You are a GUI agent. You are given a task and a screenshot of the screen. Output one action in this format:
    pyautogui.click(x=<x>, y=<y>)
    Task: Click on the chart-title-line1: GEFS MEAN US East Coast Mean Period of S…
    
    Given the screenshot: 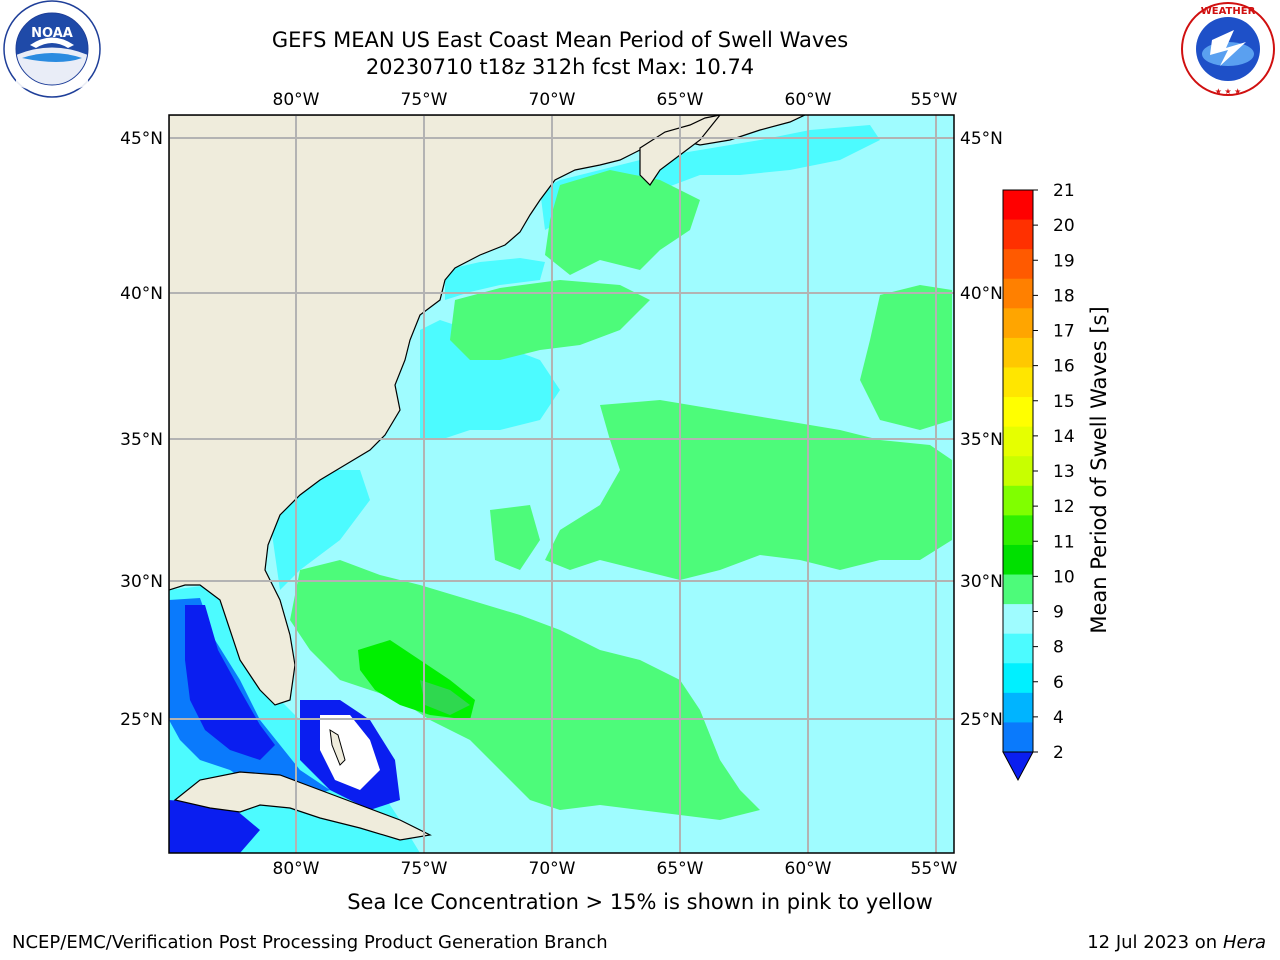 What is the action you would take?
    pyautogui.click(x=560, y=40)
    